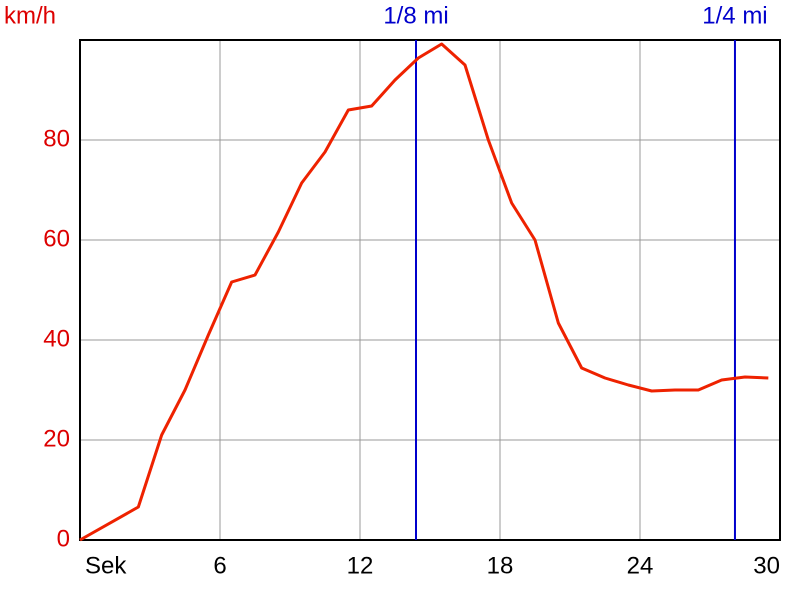  What do you see at coordinates (360, 565) in the screenshot?
I see `x-tick-label: 12` at bounding box center [360, 565].